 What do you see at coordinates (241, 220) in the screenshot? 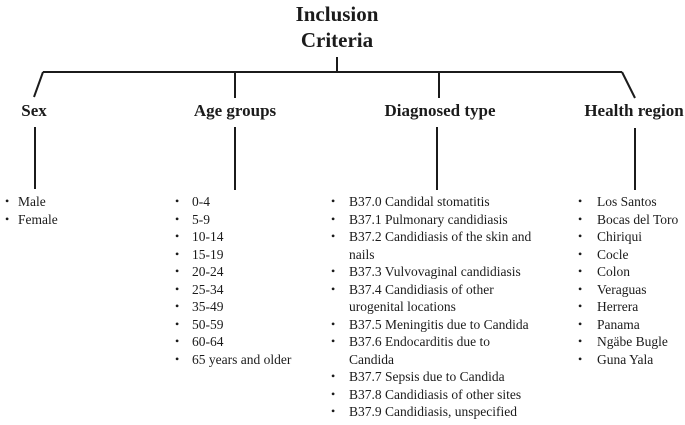
I see `list-item: 5-9` at bounding box center [241, 220].